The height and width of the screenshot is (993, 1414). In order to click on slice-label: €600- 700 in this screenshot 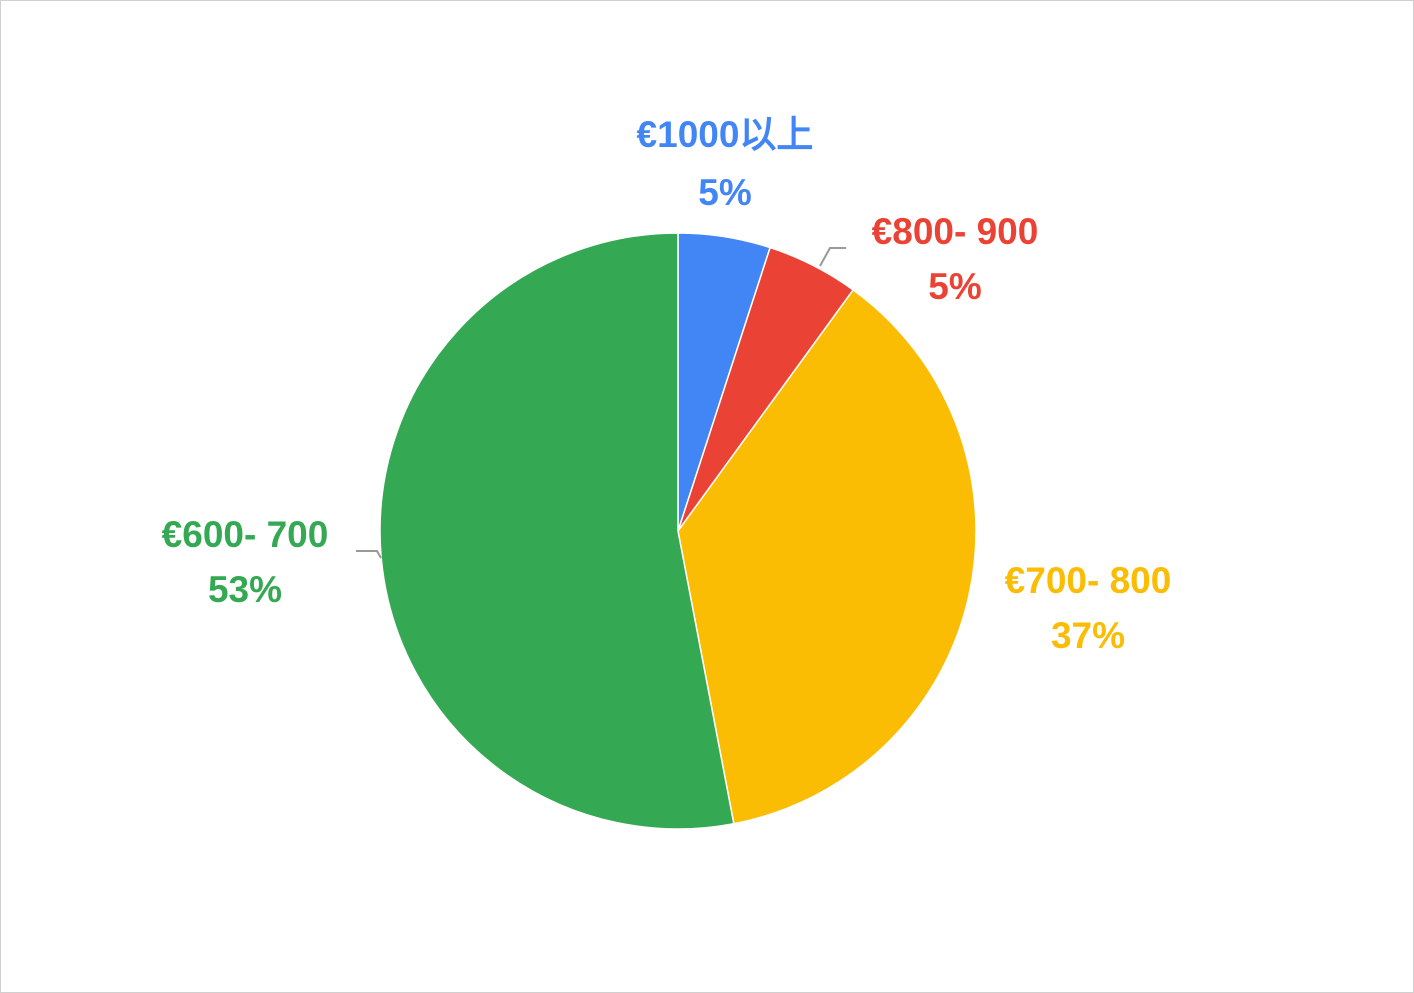, I will do `click(245, 534)`.